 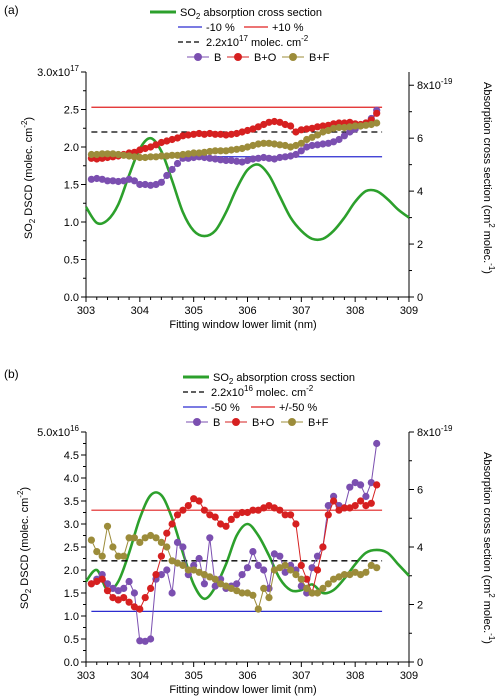 I want to click on legend-a-B-label: B, so click(x=217, y=58).